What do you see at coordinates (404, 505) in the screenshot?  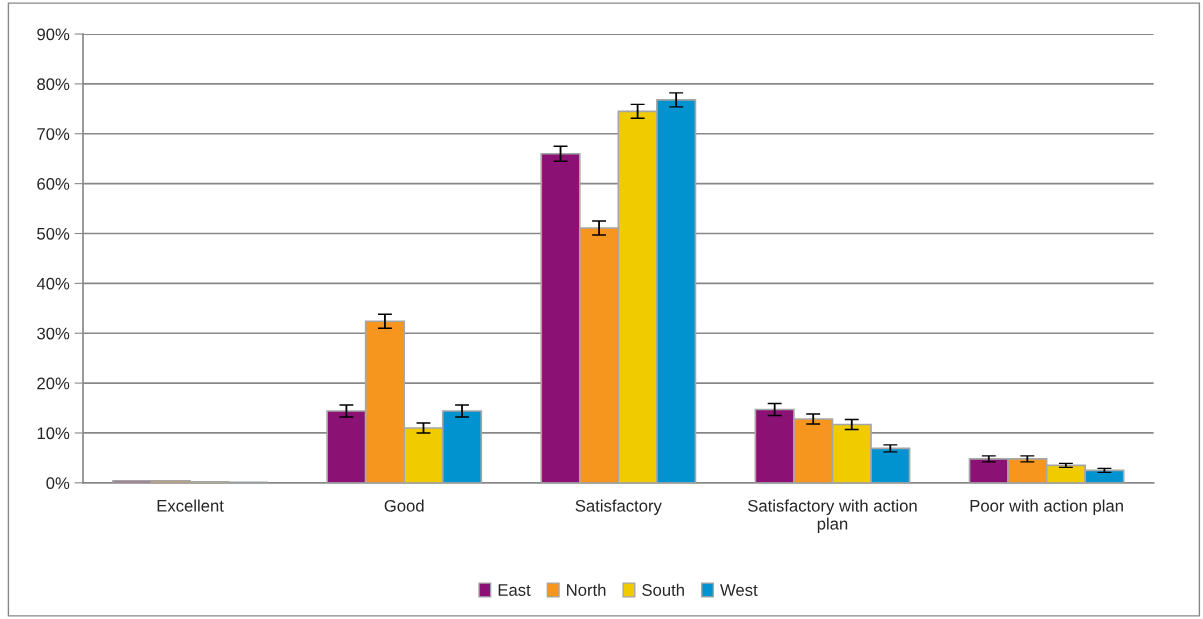 I see `x-tick-label: Good` at bounding box center [404, 505].